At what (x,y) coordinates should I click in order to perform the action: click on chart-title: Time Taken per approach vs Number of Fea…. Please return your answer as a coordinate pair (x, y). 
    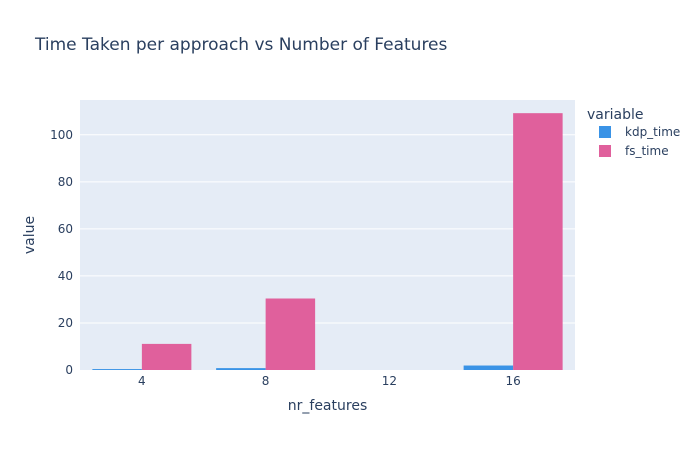
    Looking at the image, I should click on (241, 45).